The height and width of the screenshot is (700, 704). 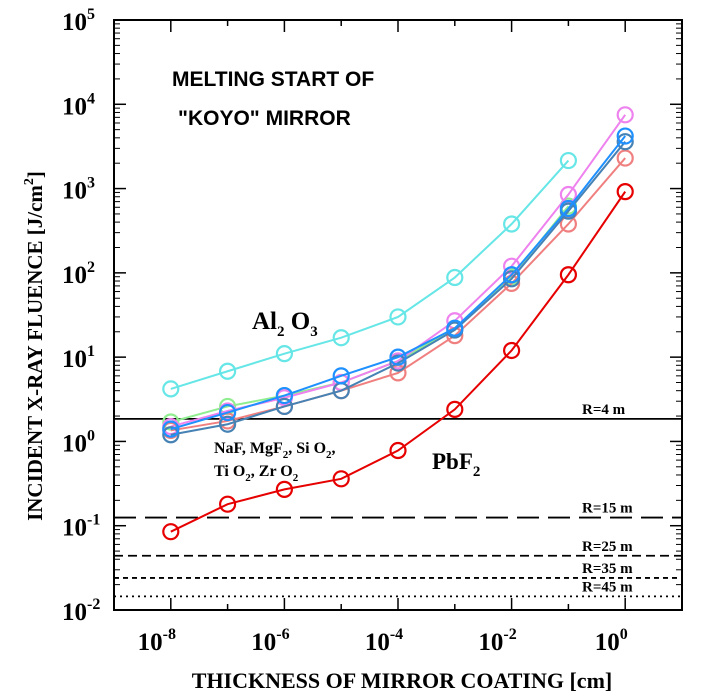 I want to click on chart-title-line-1: MELTING START OF, so click(x=273, y=79).